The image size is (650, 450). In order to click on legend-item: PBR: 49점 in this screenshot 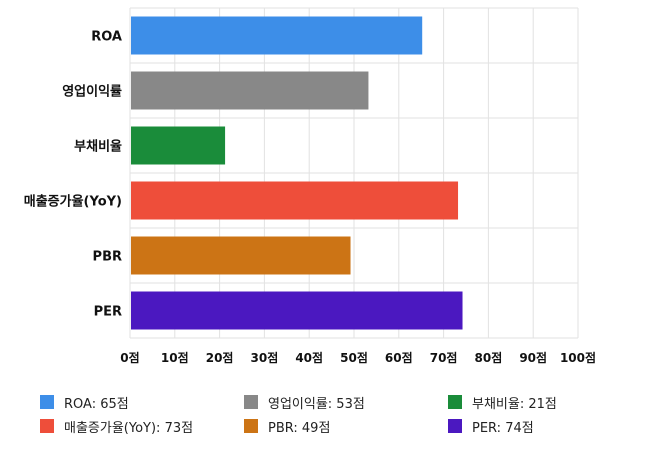, I will do `click(287, 426)`.